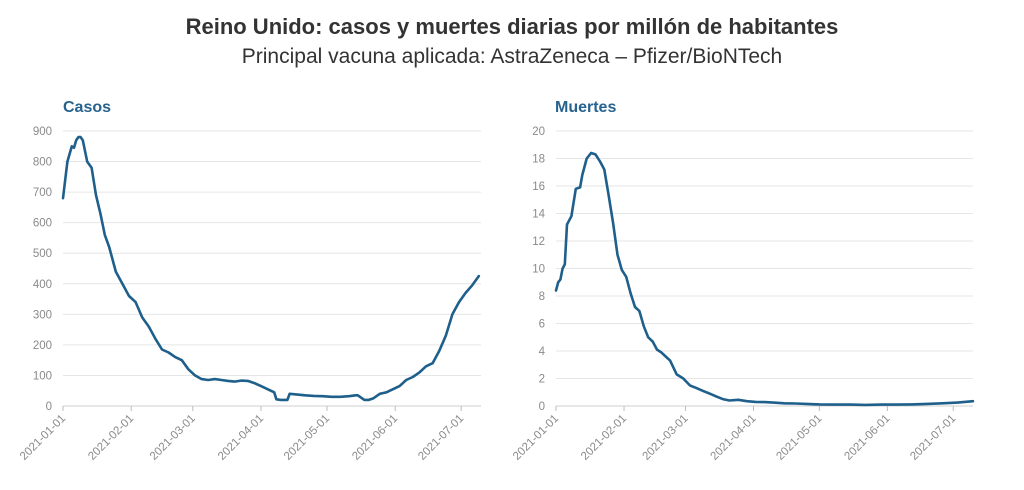 The height and width of the screenshot is (490, 1024). I want to click on deaths-x-tick-label: 2021-01-01, so click(536, 438).